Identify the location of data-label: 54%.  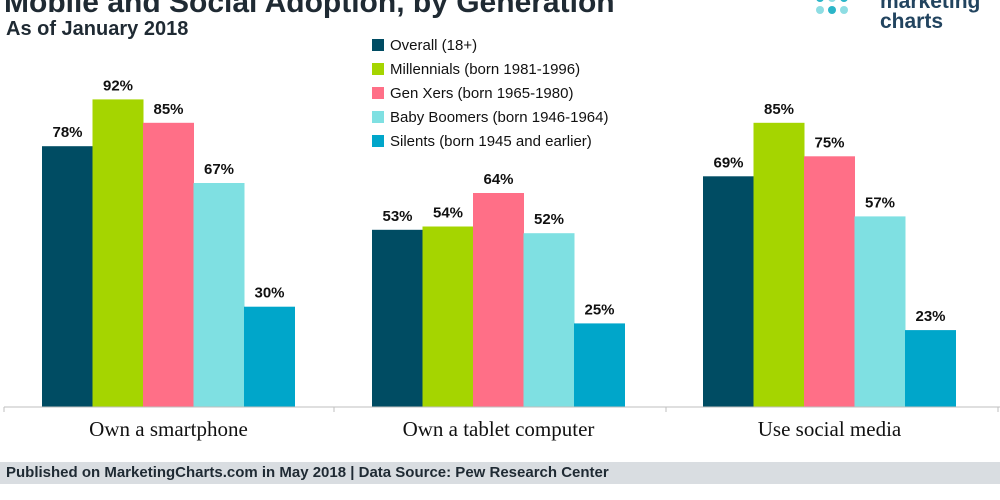
(448, 213).